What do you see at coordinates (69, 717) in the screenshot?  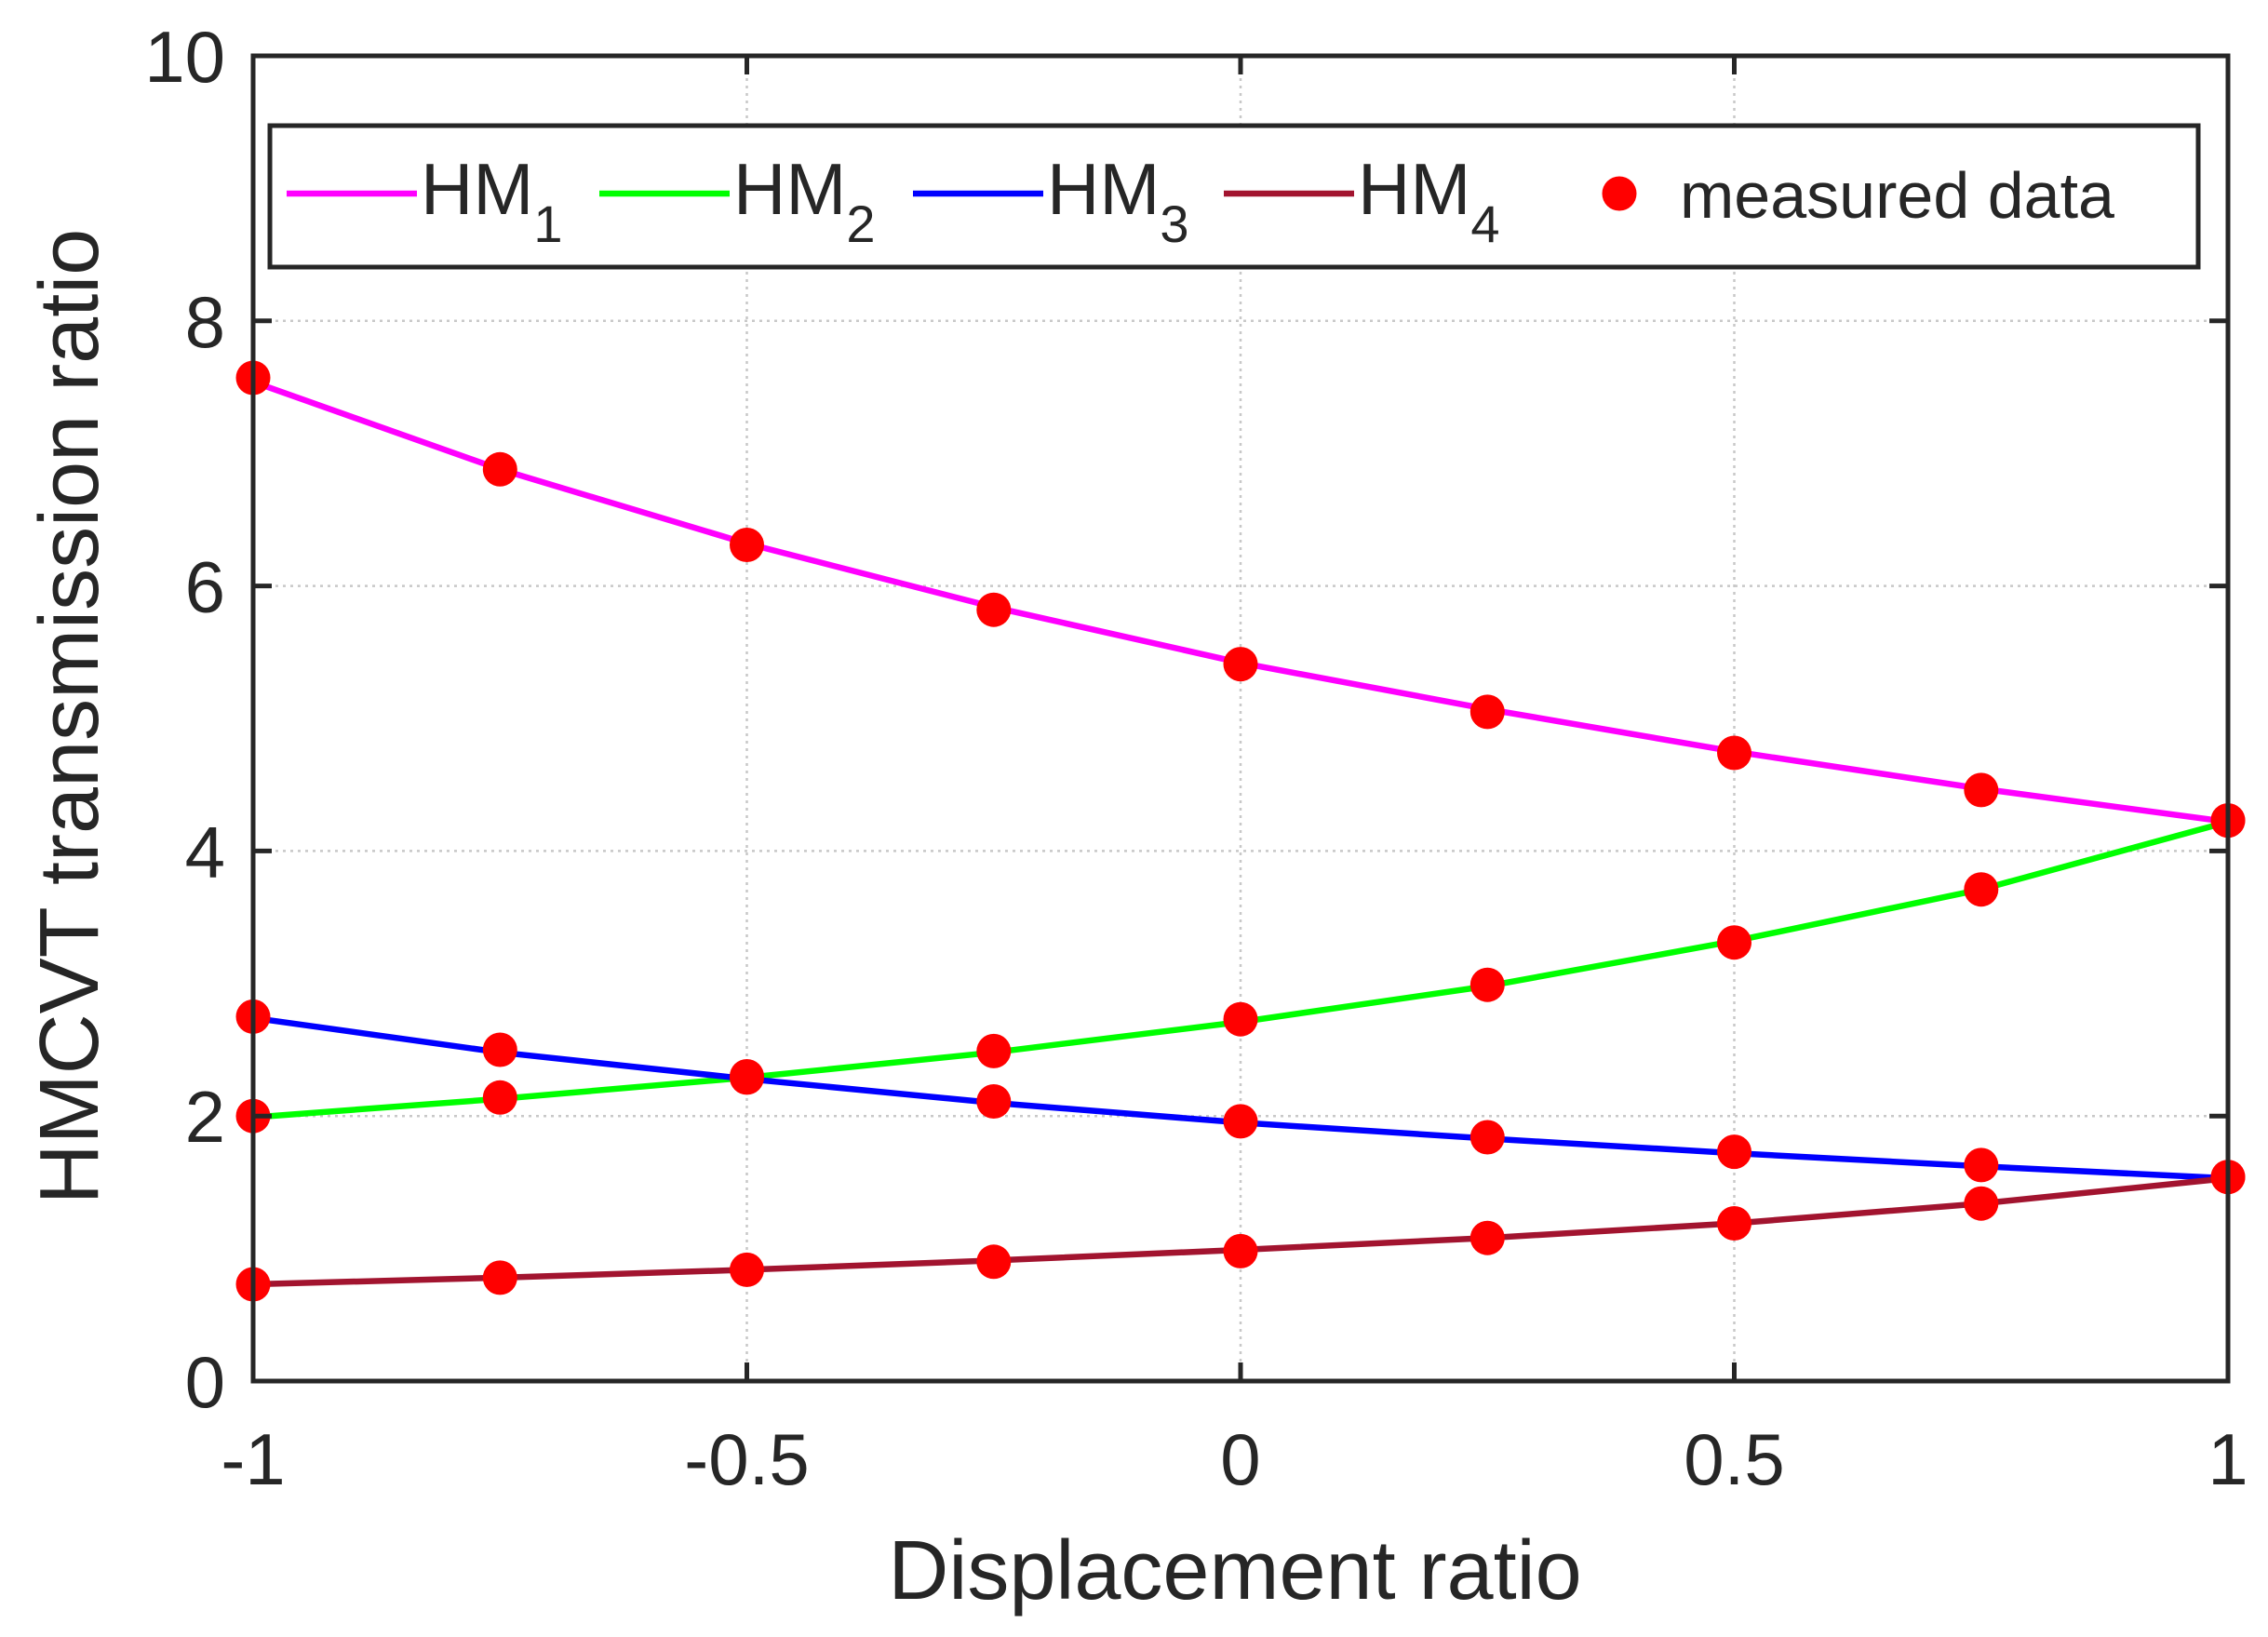 I see `y-axis-label: HMCVT transmission ratio` at bounding box center [69, 717].